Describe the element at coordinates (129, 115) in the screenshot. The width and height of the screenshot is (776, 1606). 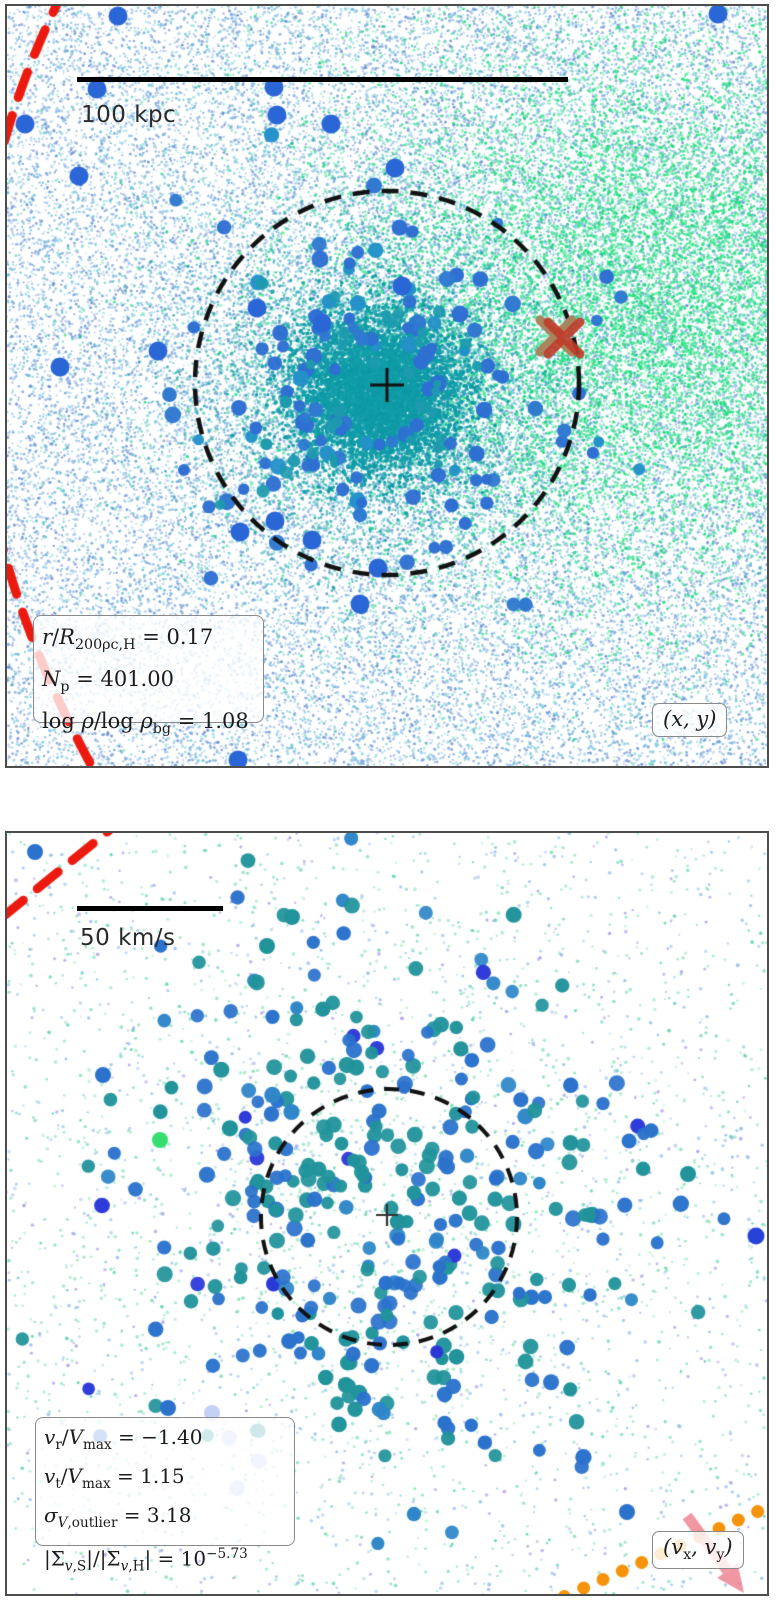
I see `scale-bar-label-xy: 100 kpc` at that location.